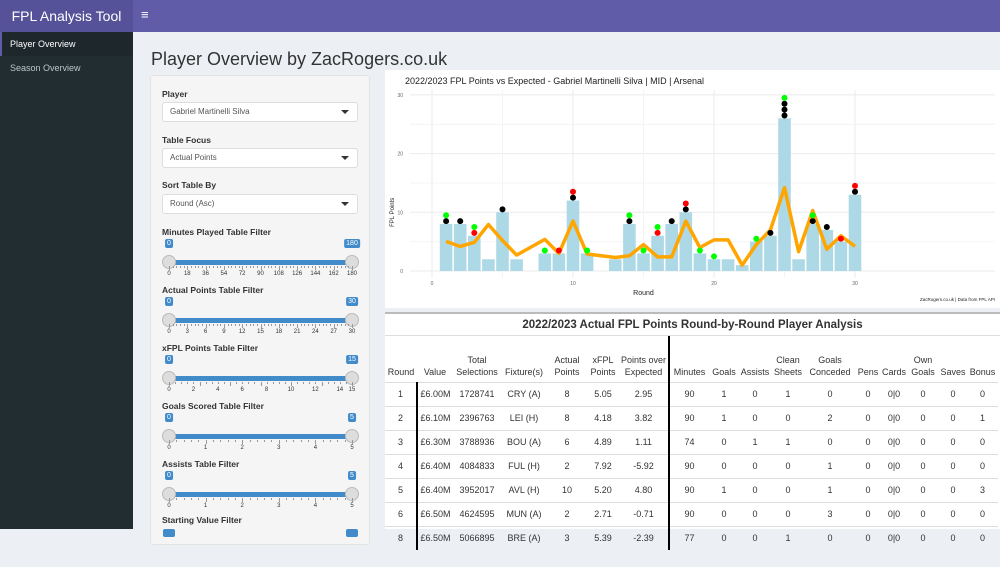  Describe the element at coordinates (262, 547) in the screenshot. I see `starting-value-slider` at that location.